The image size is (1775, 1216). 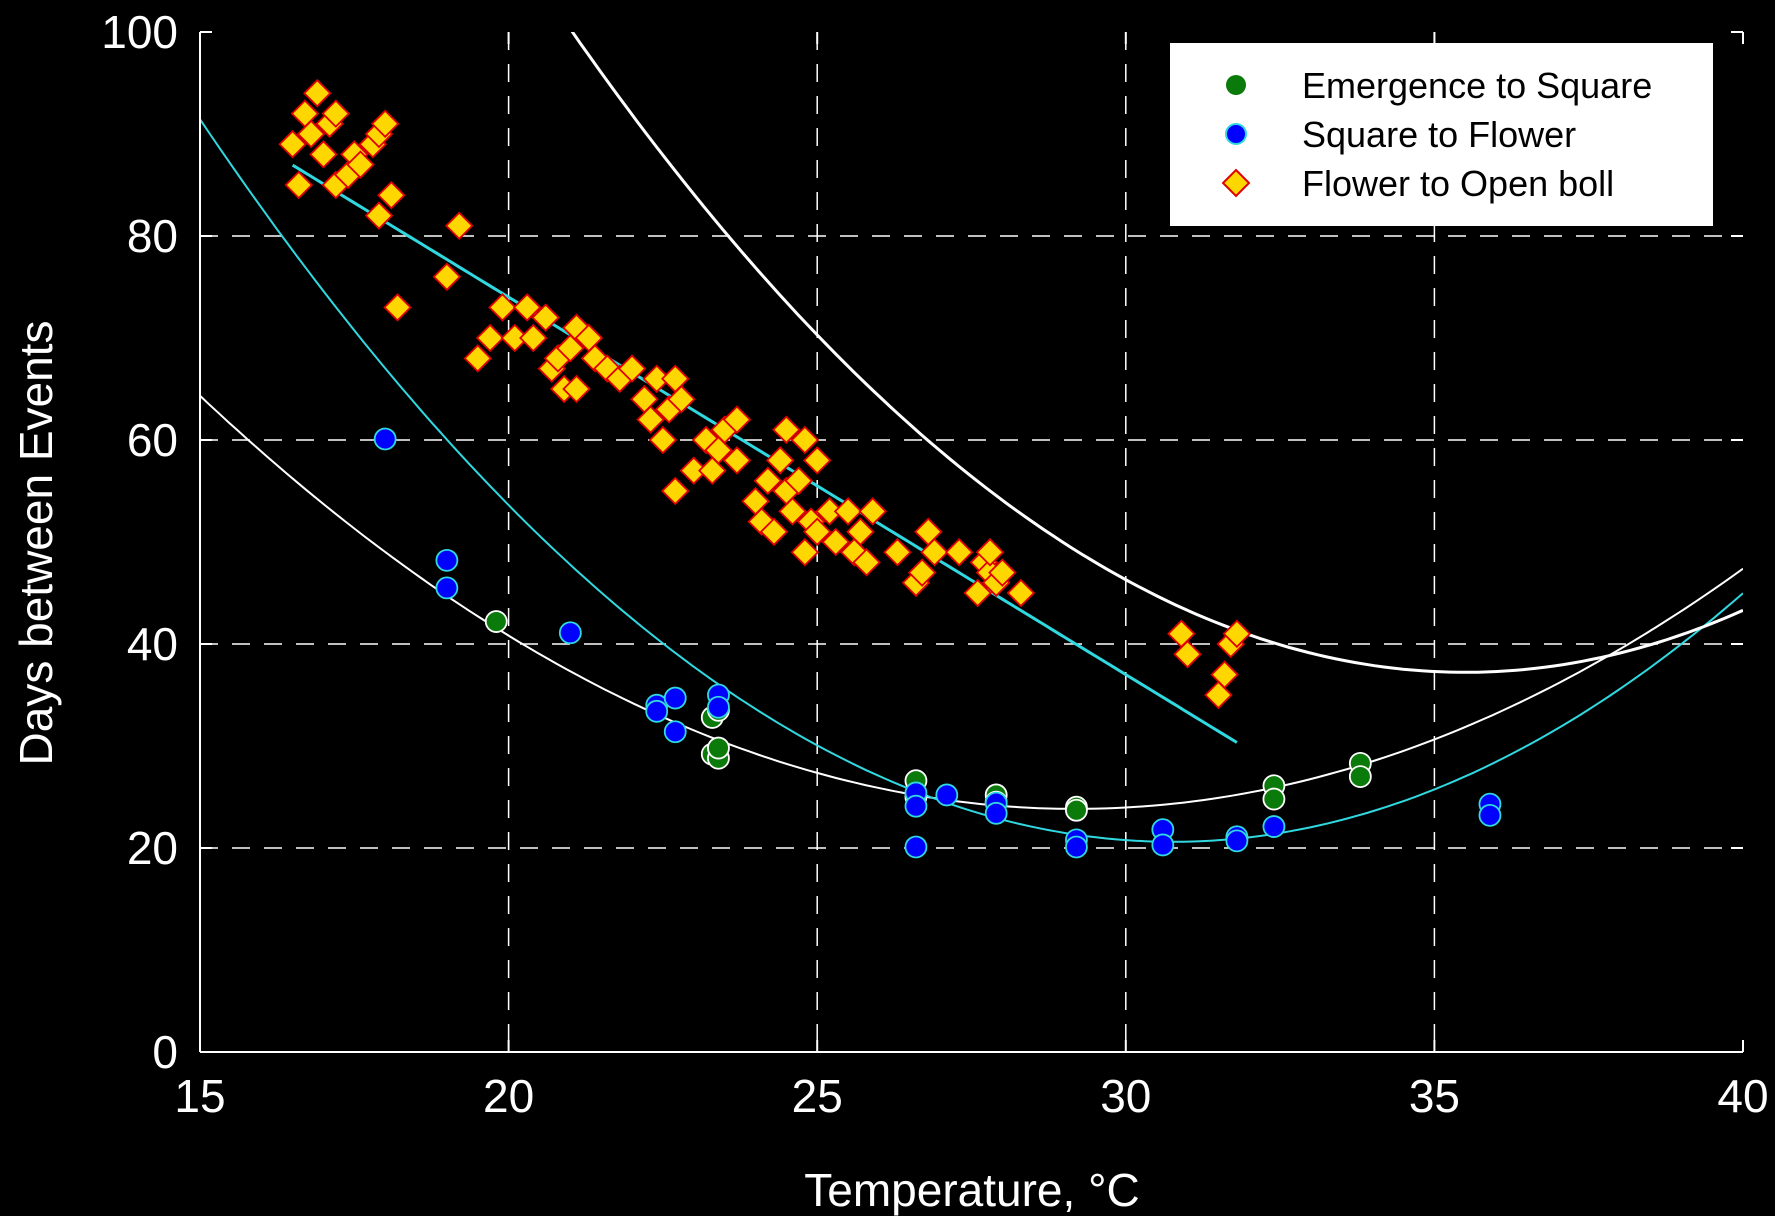 What do you see at coordinates (199, 1096) in the screenshot?
I see `x-tick-label: 15` at bounding box center [199, 1096].